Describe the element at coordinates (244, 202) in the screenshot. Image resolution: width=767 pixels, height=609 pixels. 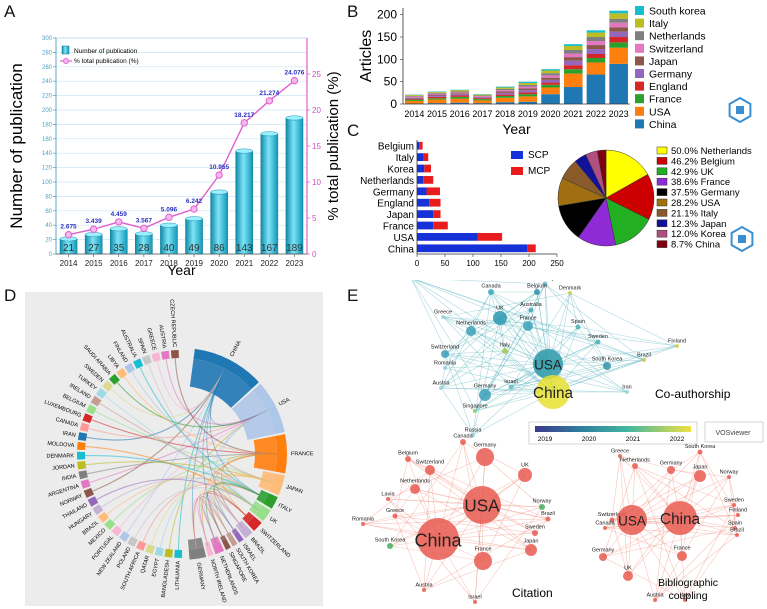
I see `bar-publications` at that location.